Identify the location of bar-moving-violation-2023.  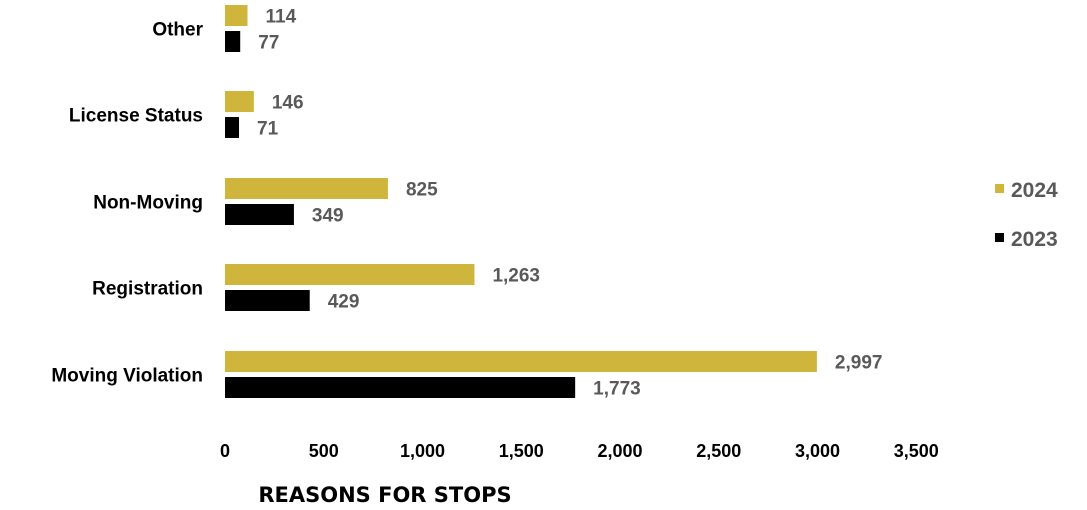
(400, 387).